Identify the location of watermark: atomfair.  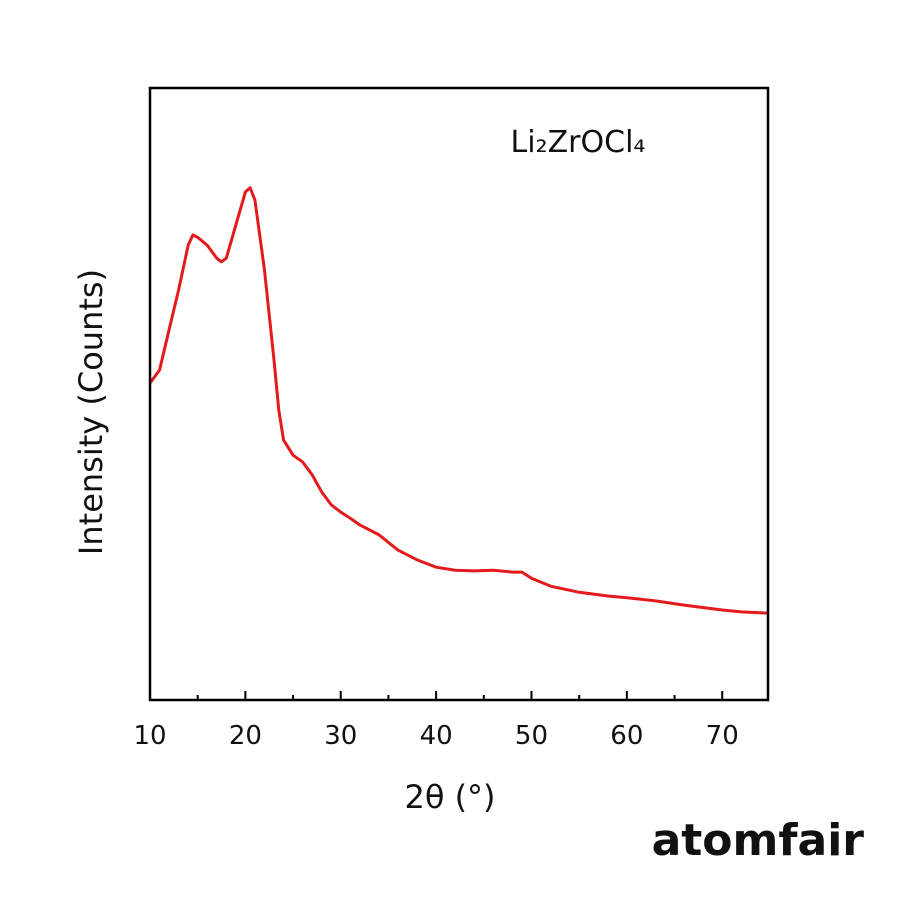
(758, 840).